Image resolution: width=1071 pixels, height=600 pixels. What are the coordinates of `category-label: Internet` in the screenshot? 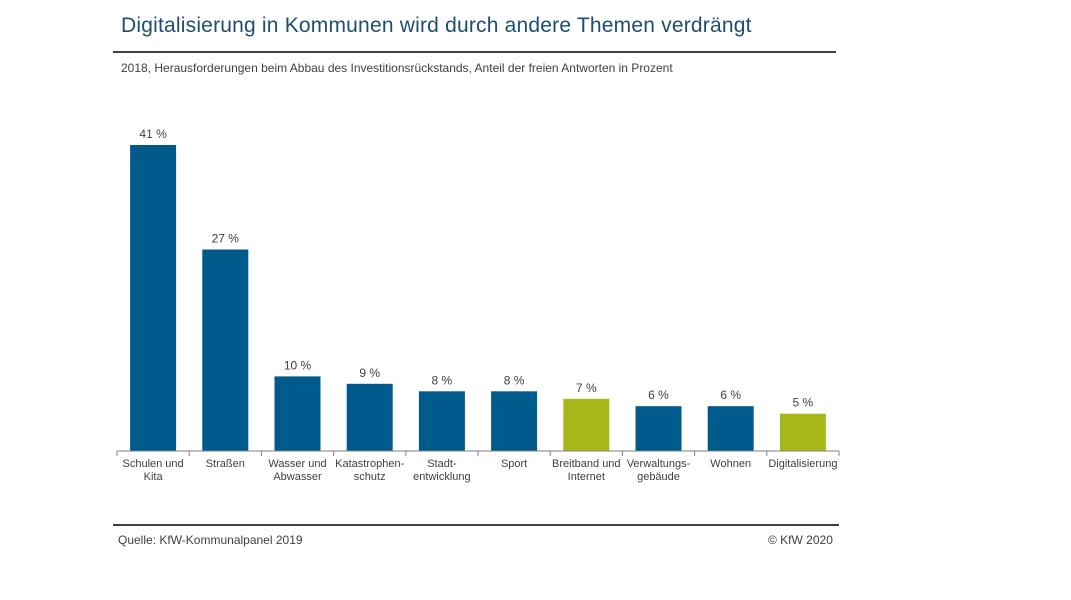 It's located at (586, 477).